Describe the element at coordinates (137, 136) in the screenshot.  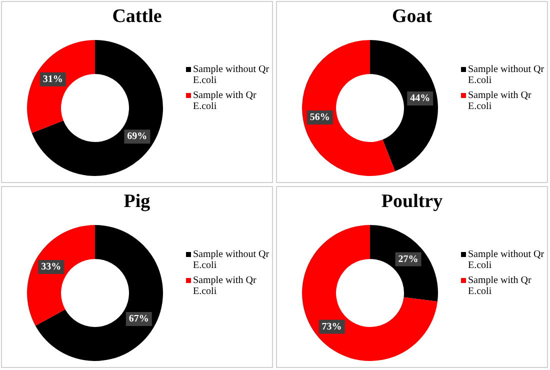
I see `data-label: 69%` at that location.